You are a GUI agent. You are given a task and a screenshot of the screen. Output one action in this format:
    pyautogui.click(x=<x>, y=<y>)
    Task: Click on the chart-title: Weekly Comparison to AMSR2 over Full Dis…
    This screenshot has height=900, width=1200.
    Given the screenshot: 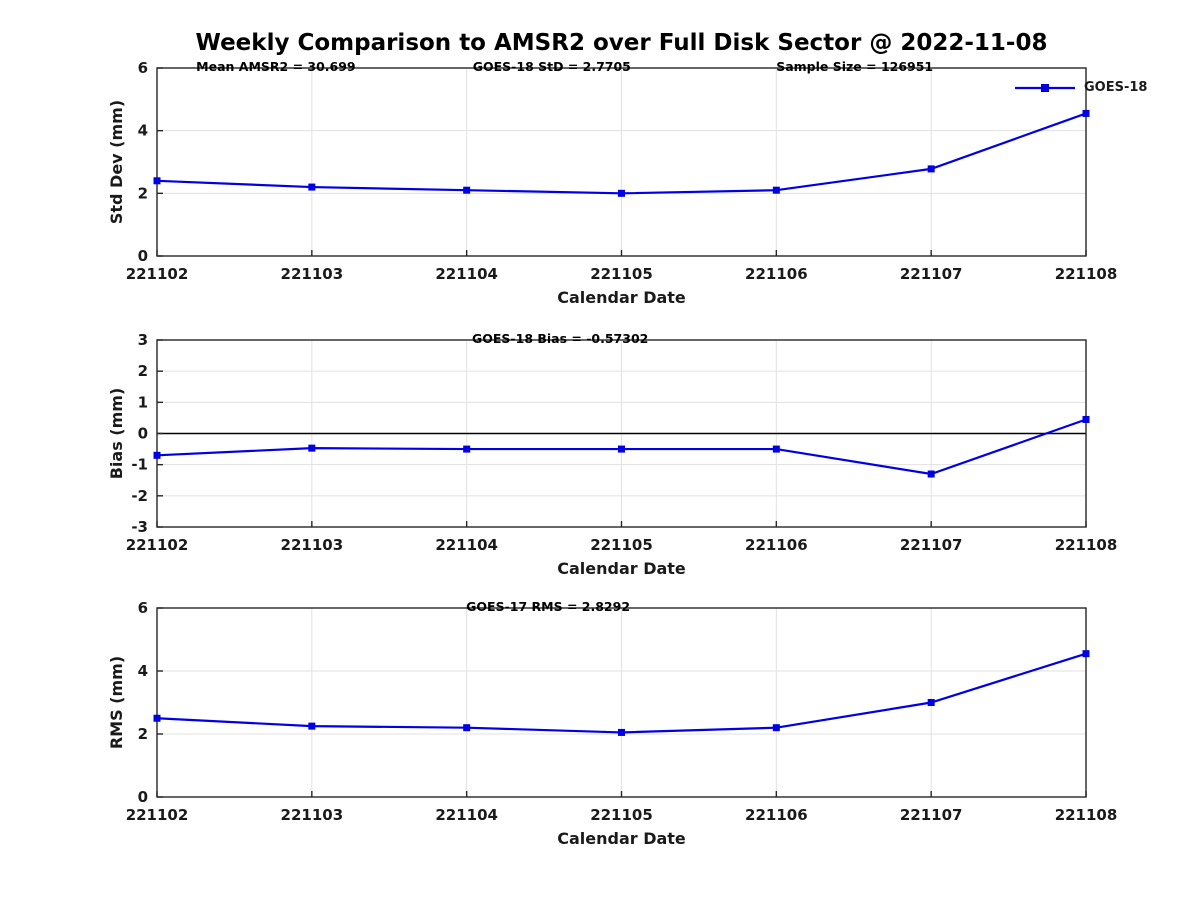 What is the action you would take?
    pyautogui.click(x=621, y=43)
    